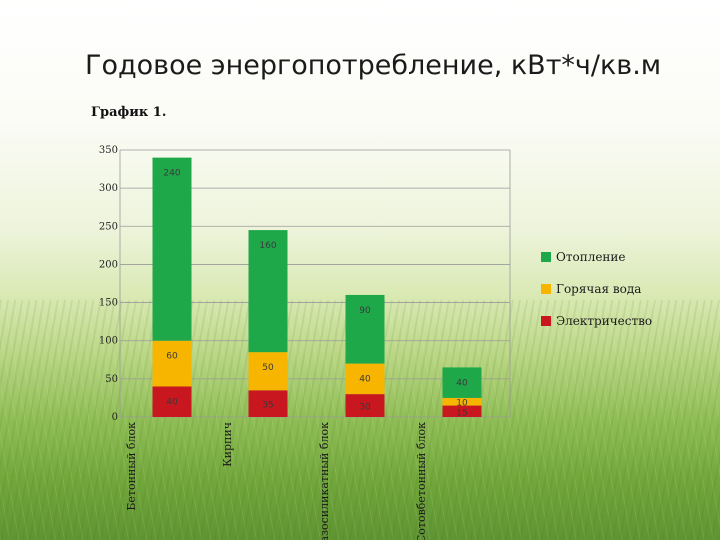 The width and height of the screenshot is (720, 540). Describe the element at coordinates (267, 246) in the screenshot. I see `data-label: 160` at that location.